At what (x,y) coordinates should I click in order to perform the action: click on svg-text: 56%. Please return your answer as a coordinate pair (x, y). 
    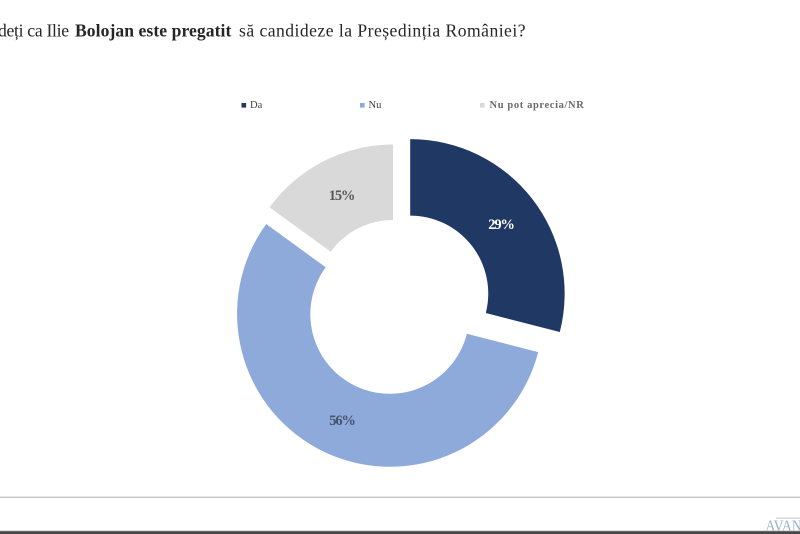
    Looking at the image, I should click on (342, 421).